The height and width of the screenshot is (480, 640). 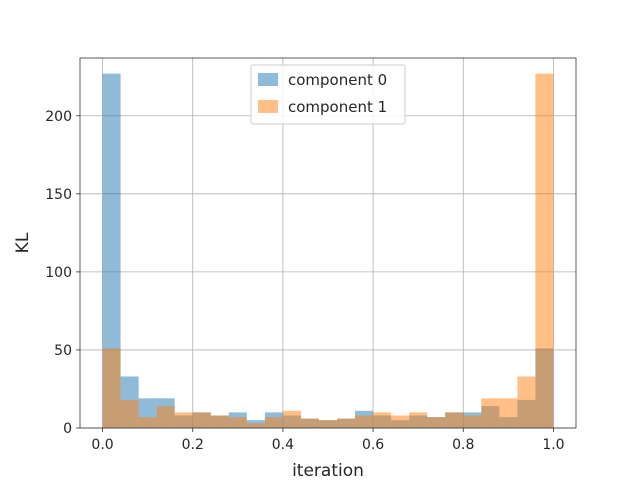 What do you see at coordinates (102, 445) in the screenshot?
I see `x-tick-label: 0.0` at bounding box center [102, 445].